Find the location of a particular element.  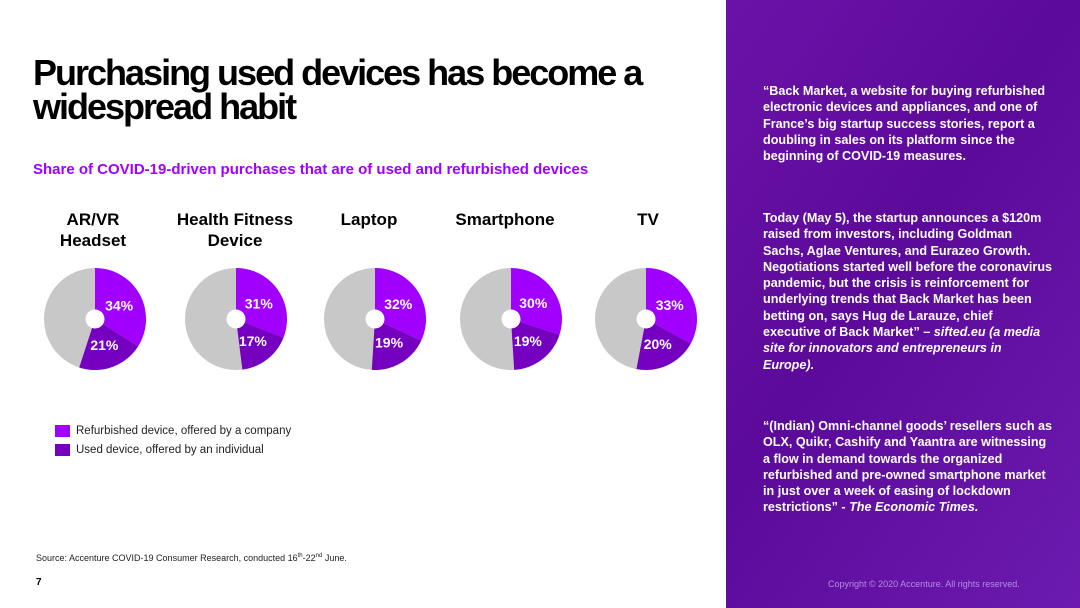

chart-label-line: AR/VR is located at coordinates (93, 219).